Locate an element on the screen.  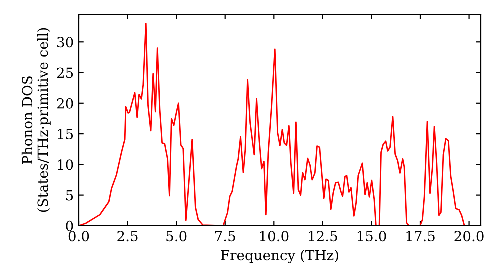
y-tick-label: 0 is located at coordinates (70, 226).